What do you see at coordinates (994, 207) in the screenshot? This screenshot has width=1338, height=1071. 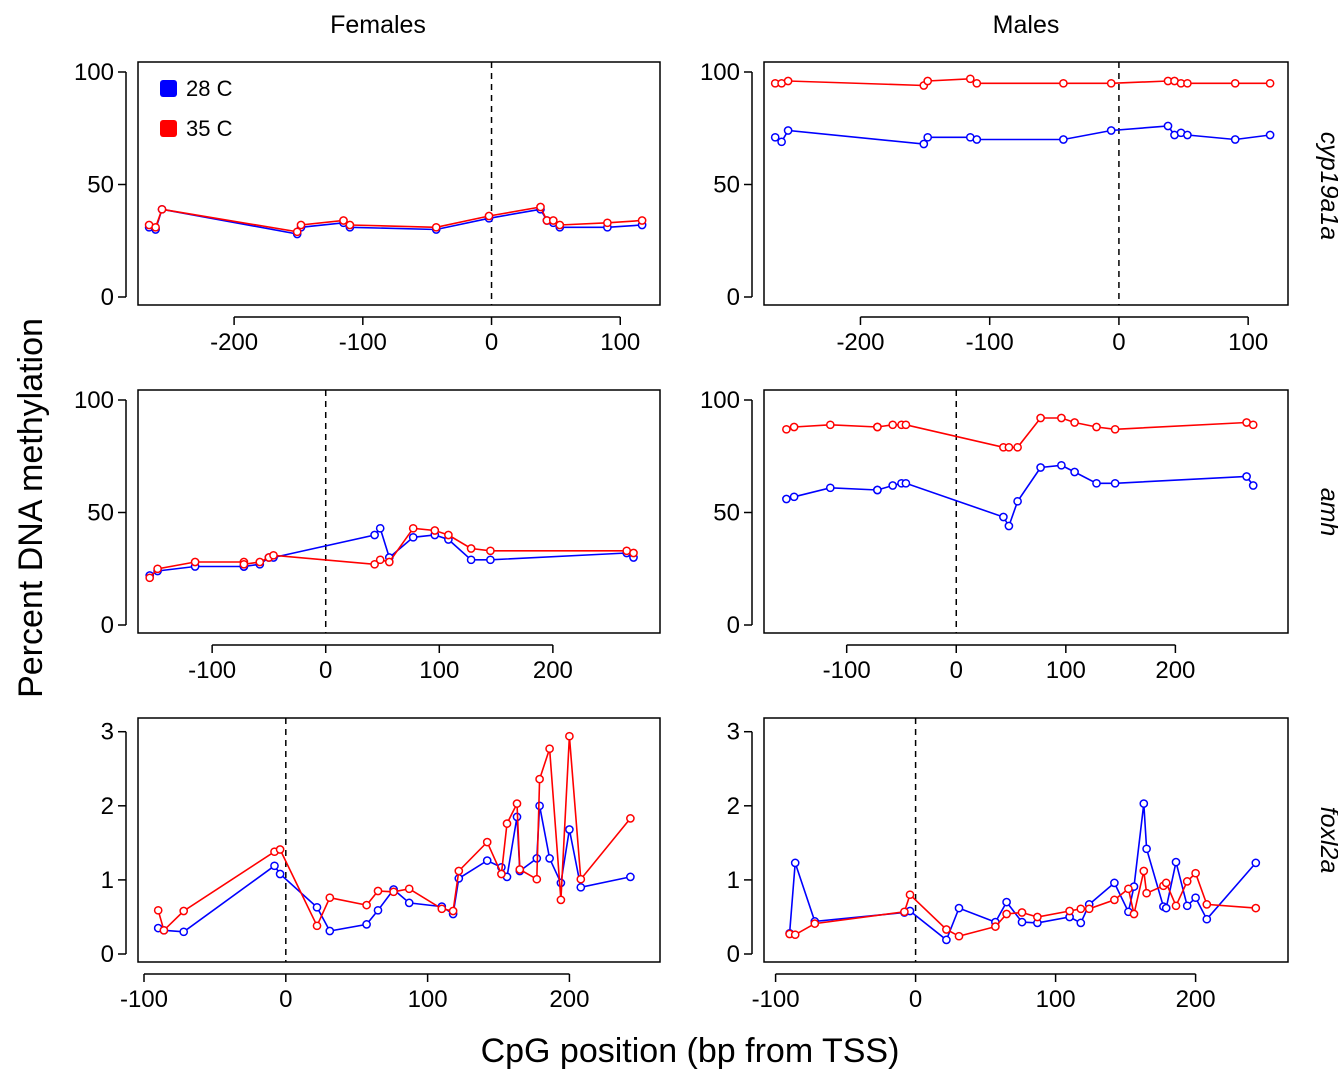 I see `panel-males-cyp19a1a: -200 -100 0 100 0 50 100` at bounding box center [994, 207].